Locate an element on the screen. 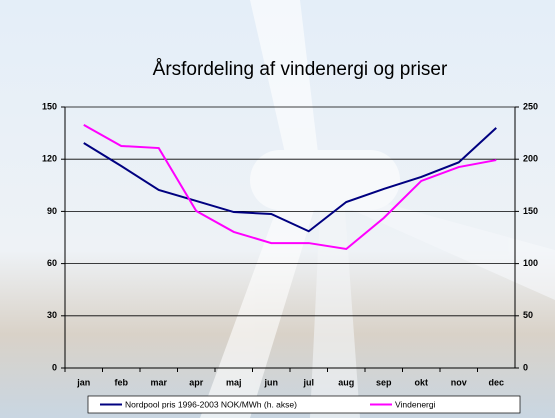 The image size is (555, 418). legend-label: Vindenergi is located at coordinates (415, 404).